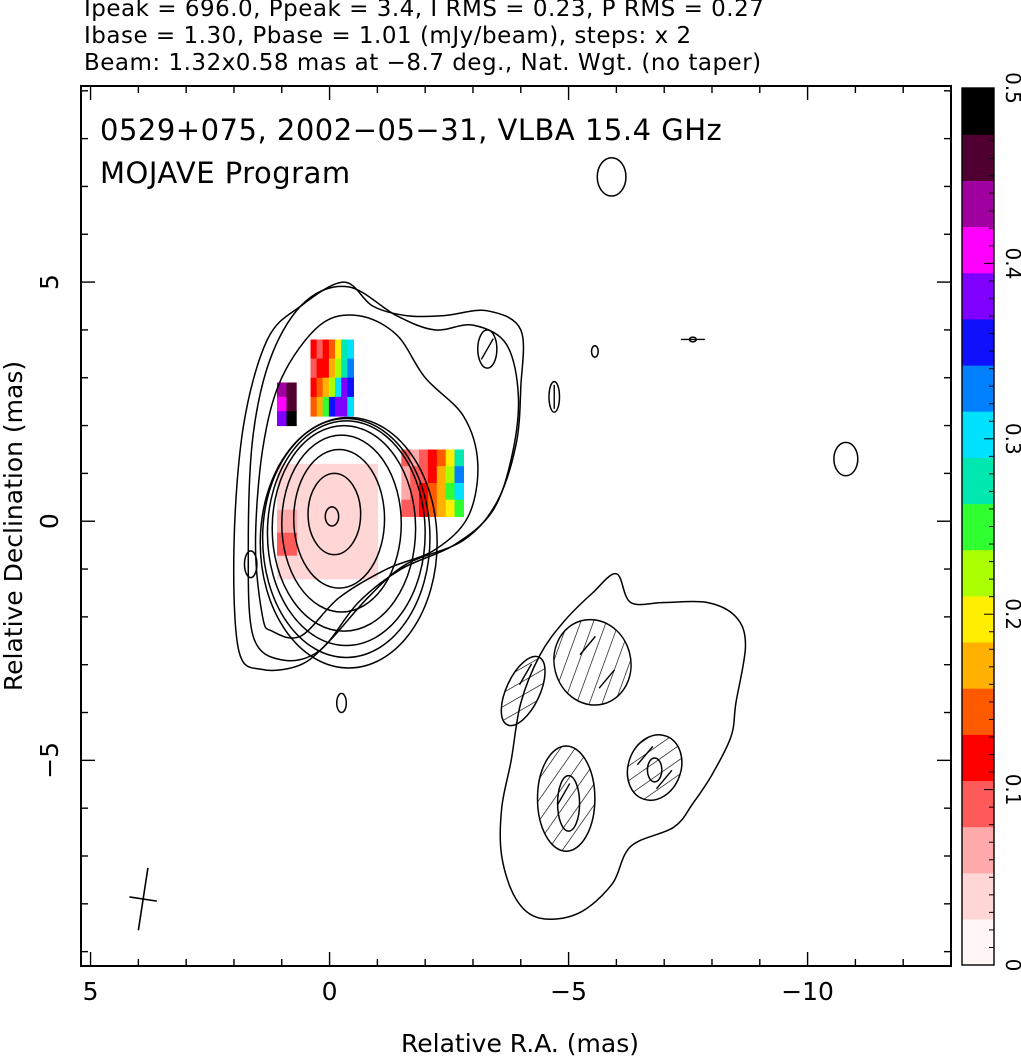  I want to click on x-axis-label: Relative R.A. (mas), so click(520, 1043).